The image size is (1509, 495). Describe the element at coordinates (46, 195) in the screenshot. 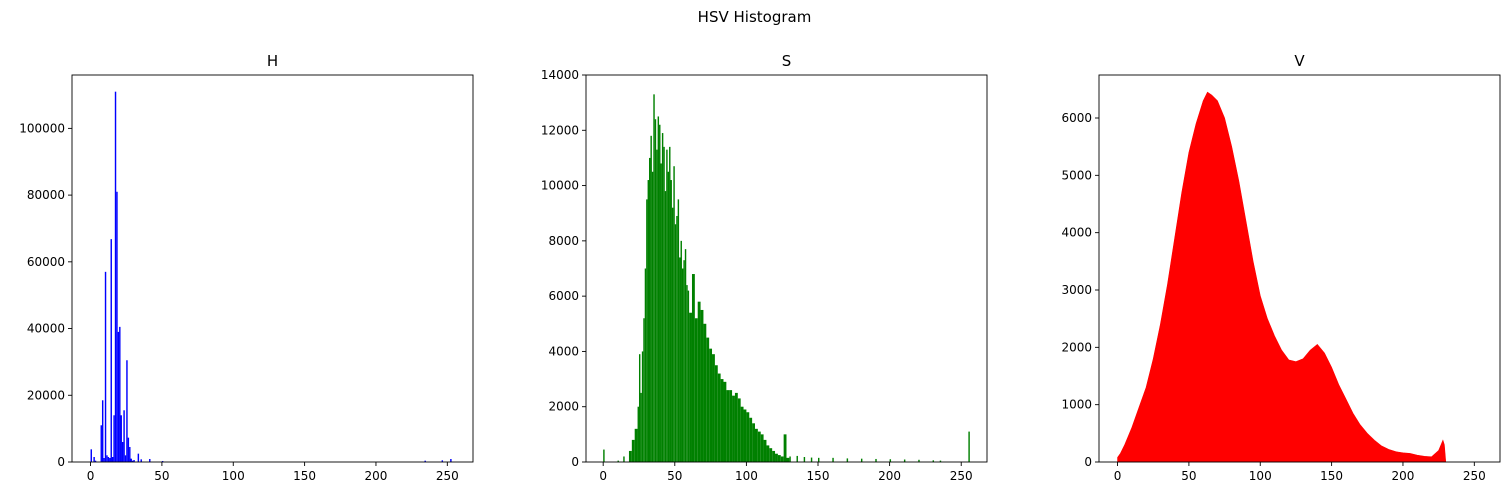

I see `h-y-tick-label: 80000` at that location.